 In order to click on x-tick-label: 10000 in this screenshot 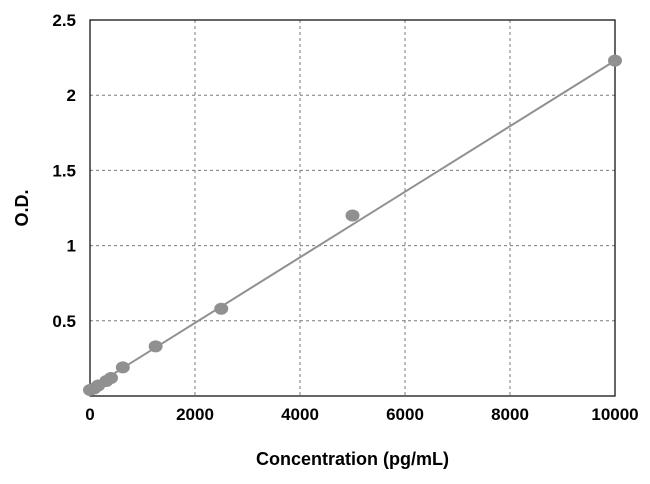, I will do `click(614, 414)`.